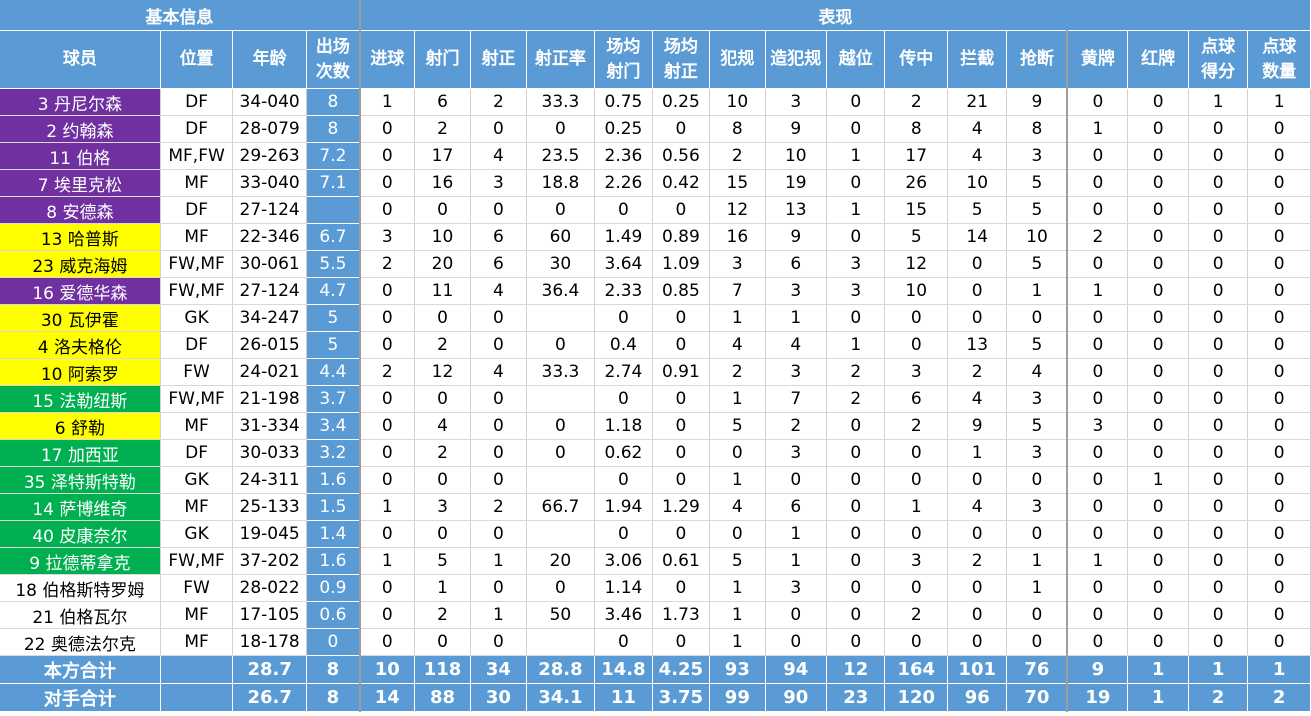 This screenshot has width=1311, height=716. I want to click on cell-age: 28-079, so click(269, 129).